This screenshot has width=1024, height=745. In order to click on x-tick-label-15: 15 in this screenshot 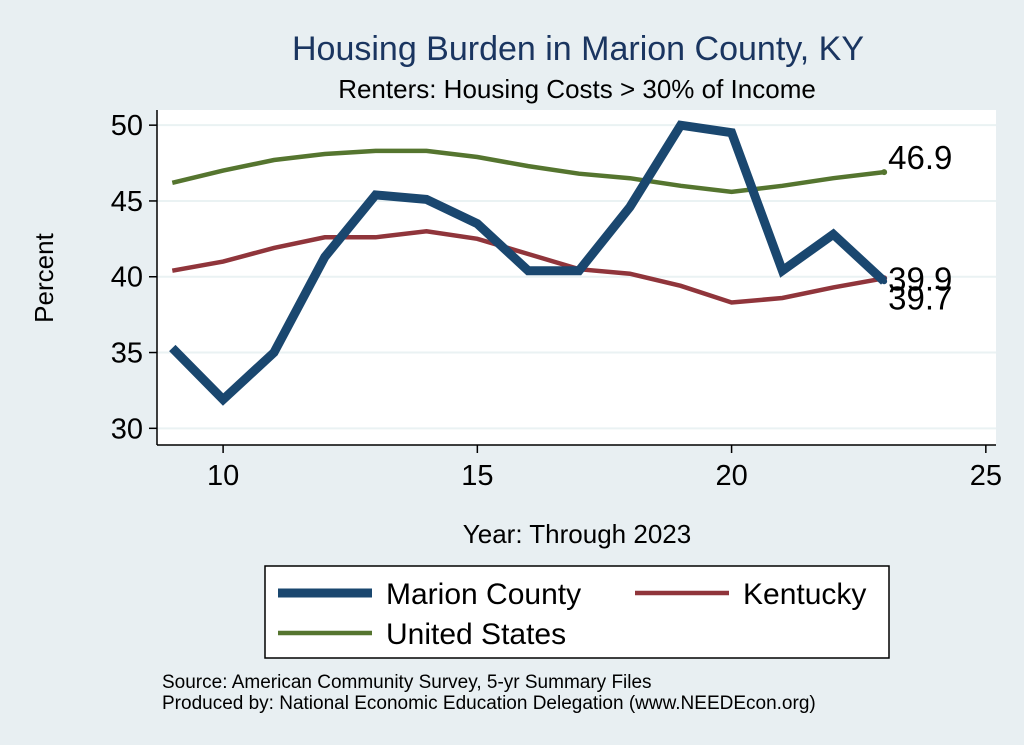, I will do `click(477, 476)`.